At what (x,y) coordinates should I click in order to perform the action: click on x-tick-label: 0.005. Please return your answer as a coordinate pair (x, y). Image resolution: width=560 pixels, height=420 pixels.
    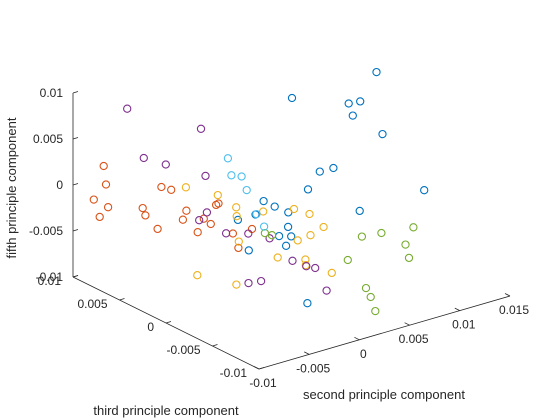
    Looking at the image, I should click on (414, 339).